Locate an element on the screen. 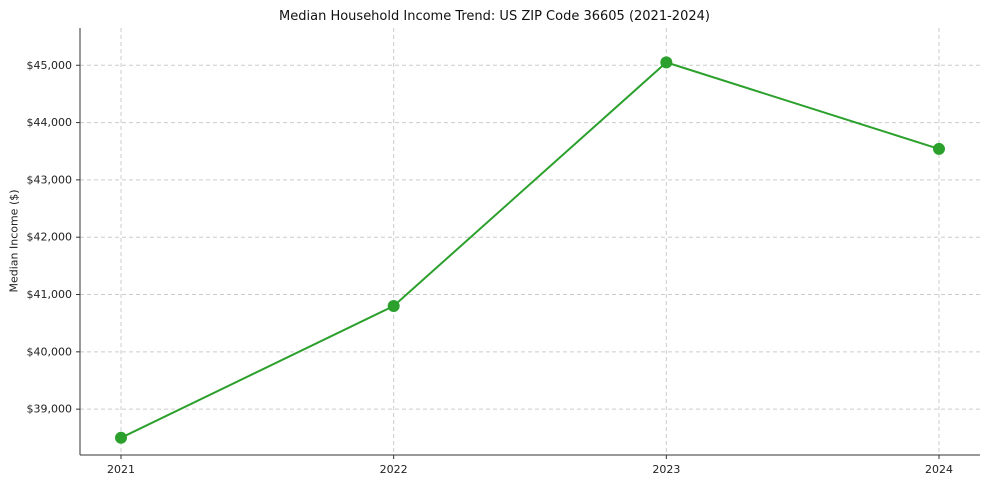 Image resolution: width=989 pixels, height=490 pixels. y-tick-label: $41,000 is located at coordinates (50, 294).